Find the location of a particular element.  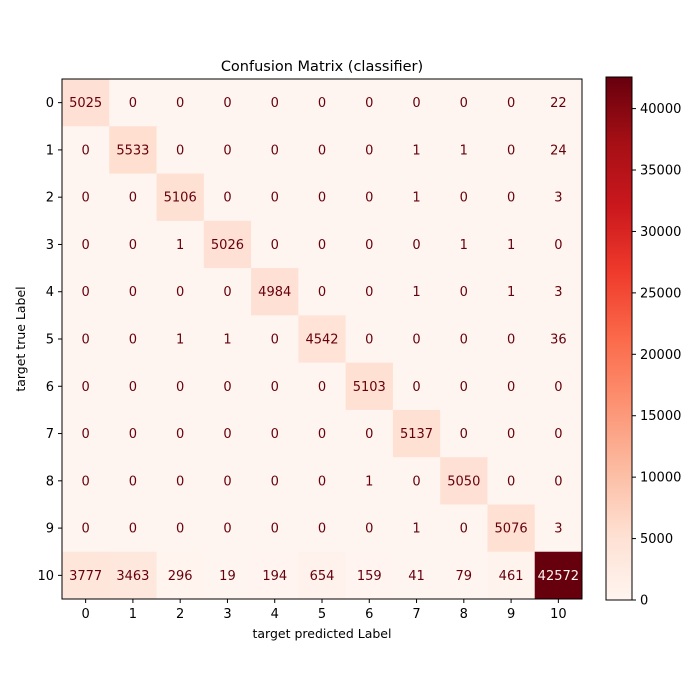

cell-value-label: 5025 is located at coordinates (85, 103).